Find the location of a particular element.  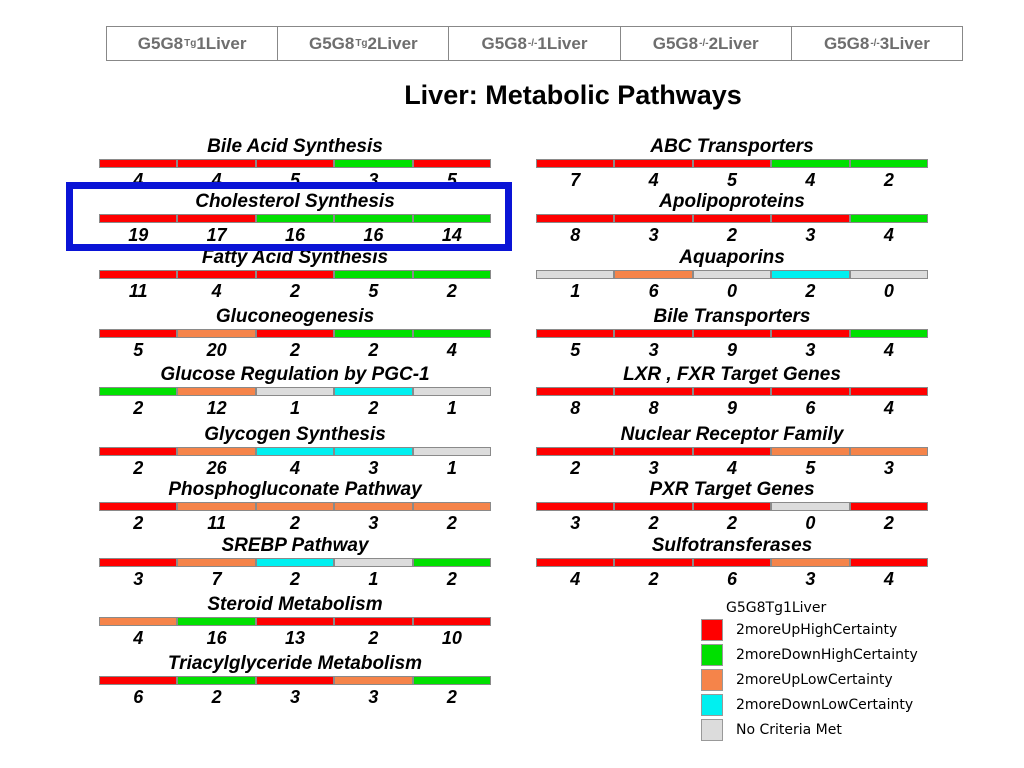

pathway-counts: 5 3 9 3 4 is located at coordinates (732, 350).